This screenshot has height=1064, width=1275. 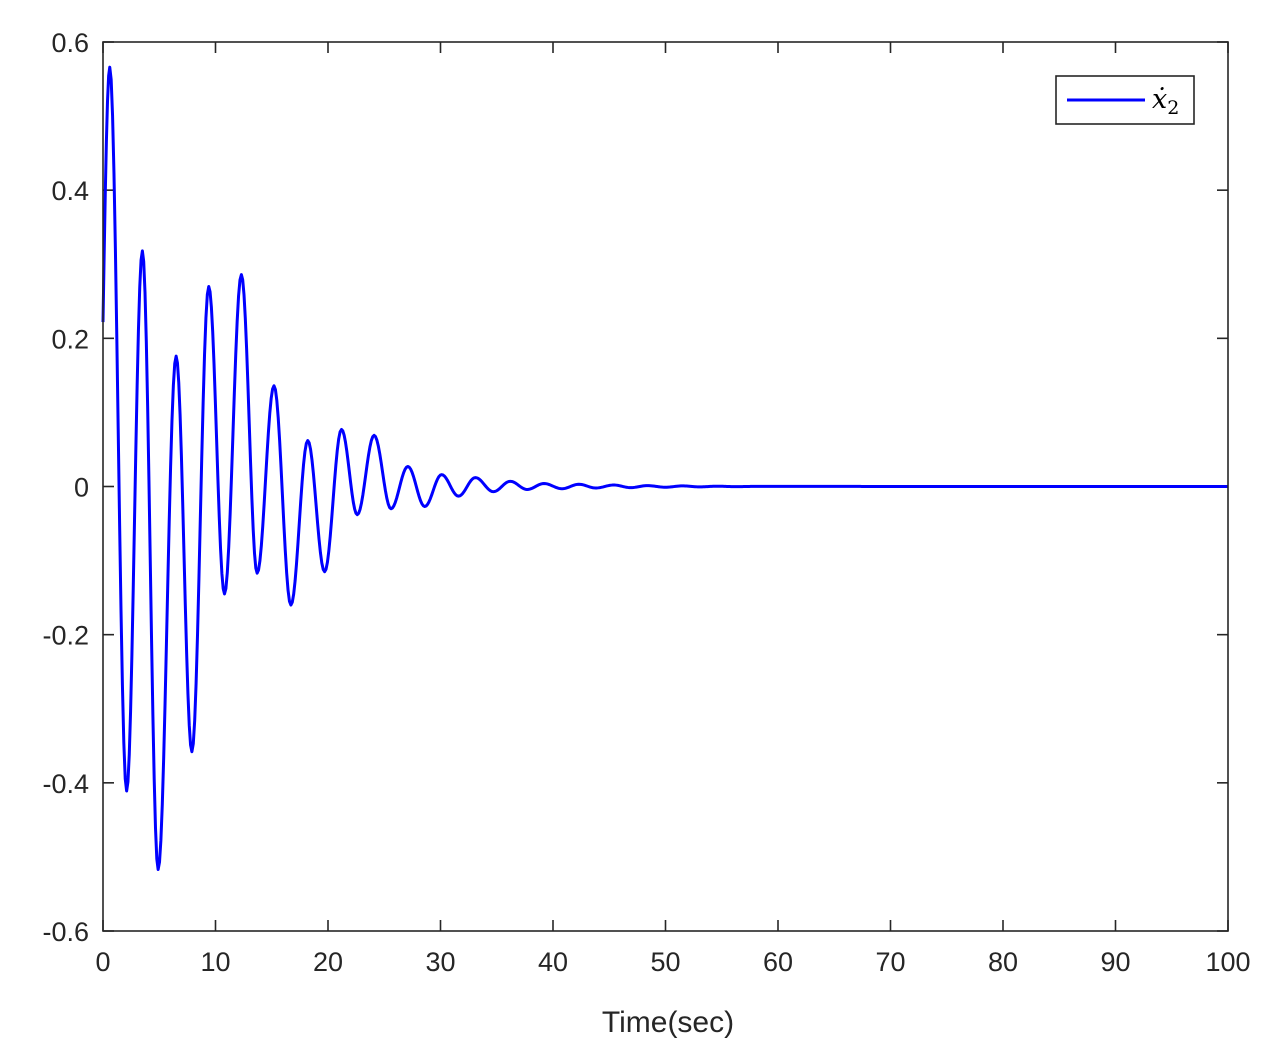 What do you see at coordinates (665, 962) in the screenshot?
I see `x-tick-label: 50` at bounding box center [665, 962].